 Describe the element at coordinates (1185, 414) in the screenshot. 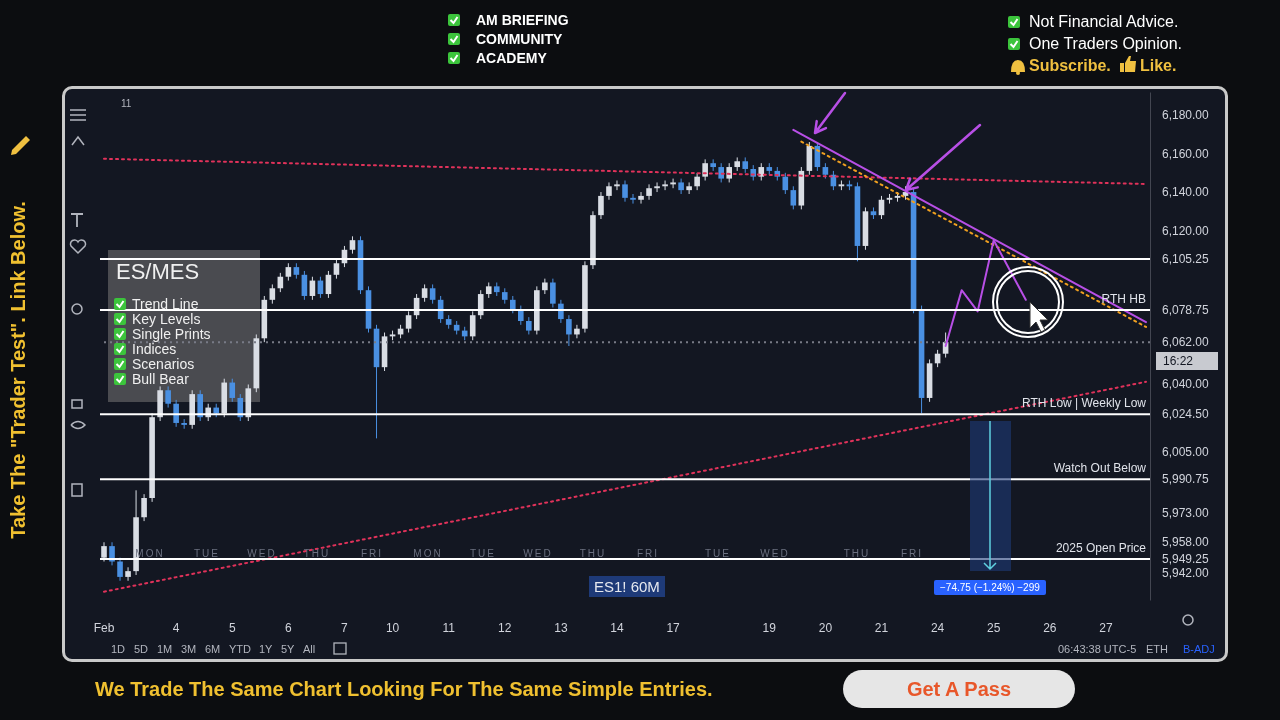

I see `y-tick-label: 6,024.50` at that location.